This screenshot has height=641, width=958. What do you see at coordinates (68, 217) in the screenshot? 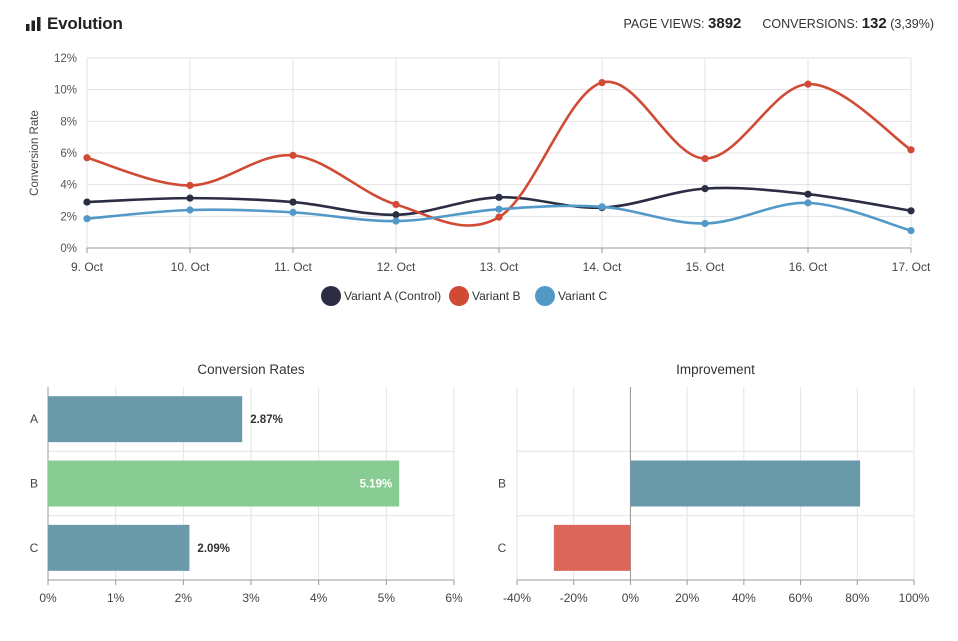
I see `y-tick-label: 2%` at bounding box center [68, 217].